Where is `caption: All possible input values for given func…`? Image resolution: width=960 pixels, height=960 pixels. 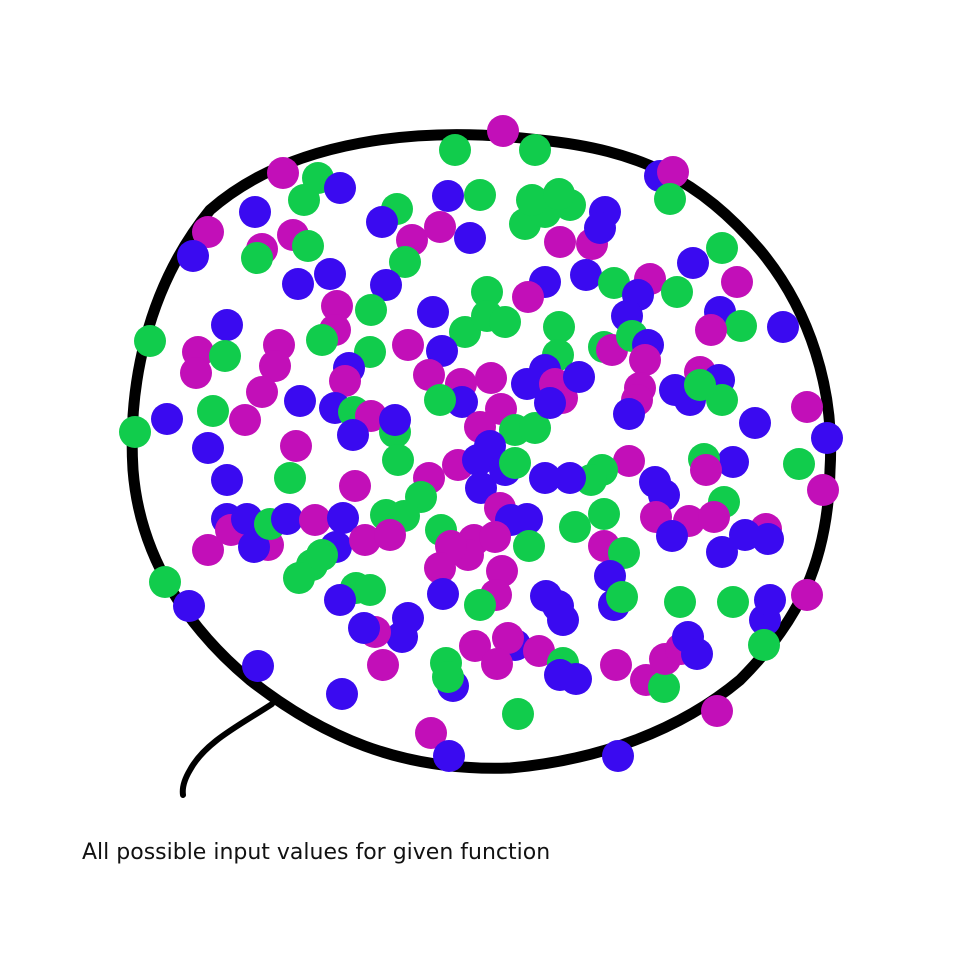
caption: All possible input values for given func… is located at coordinates (316, 852).